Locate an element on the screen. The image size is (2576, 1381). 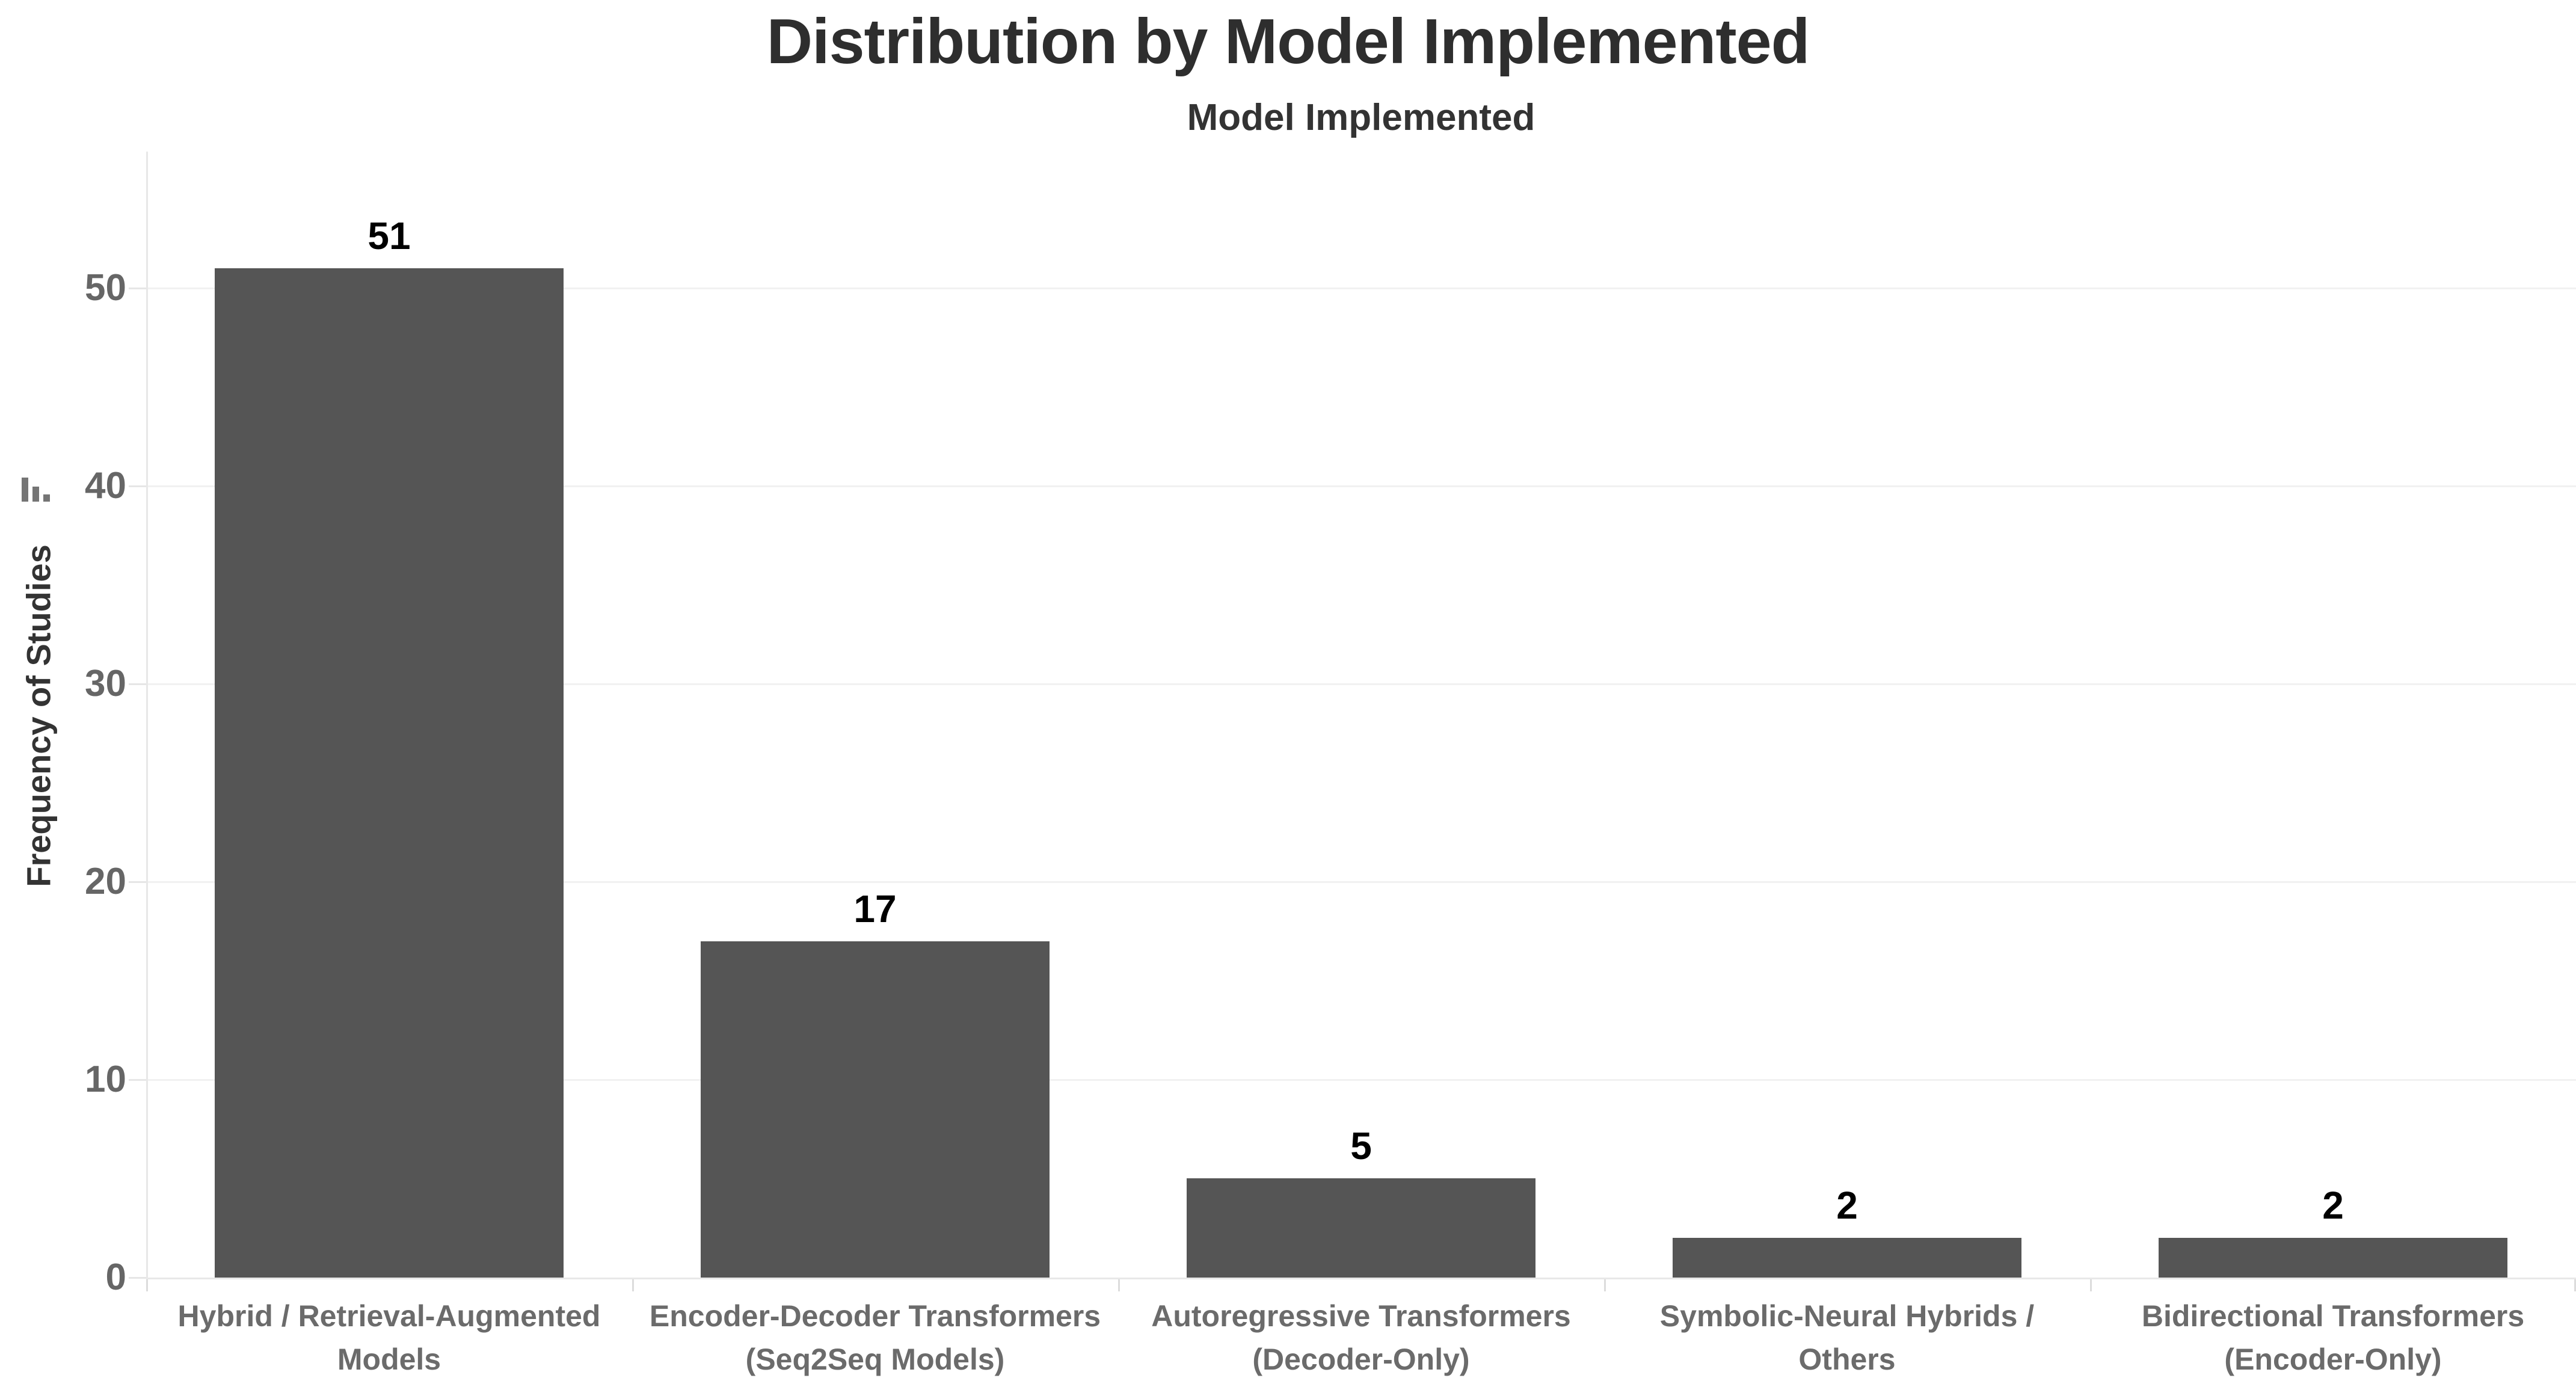
category-label-line: (Decoder-Only) is located at coordinates (1361, 1359).